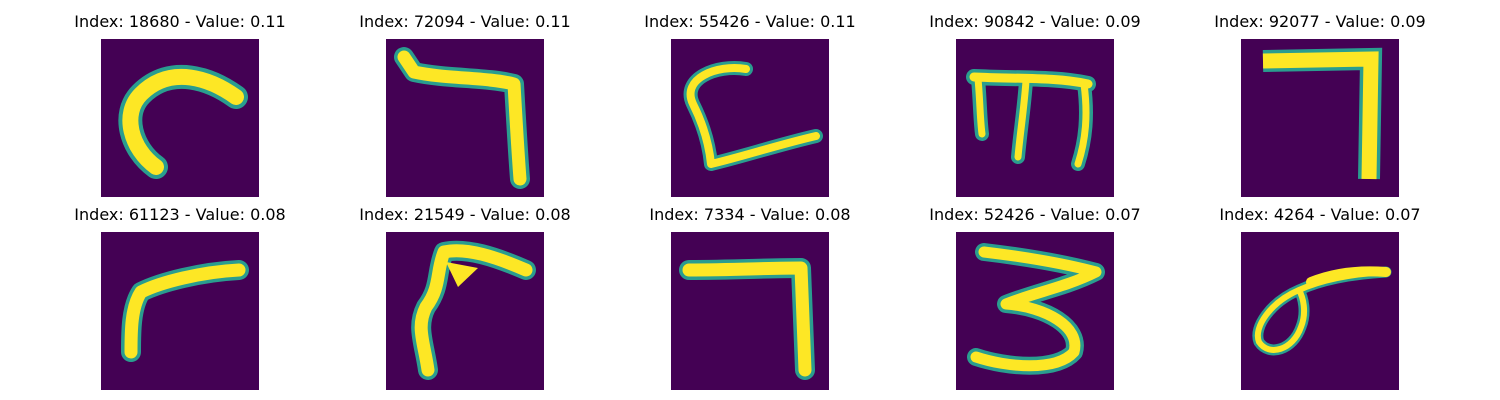 The width and height of the screenshot is (1500, 400). Describe the element at coordinates (750, 21) in the screenshot. I see `panel-title: Index: 55426 - Value: 0.11` at that location.